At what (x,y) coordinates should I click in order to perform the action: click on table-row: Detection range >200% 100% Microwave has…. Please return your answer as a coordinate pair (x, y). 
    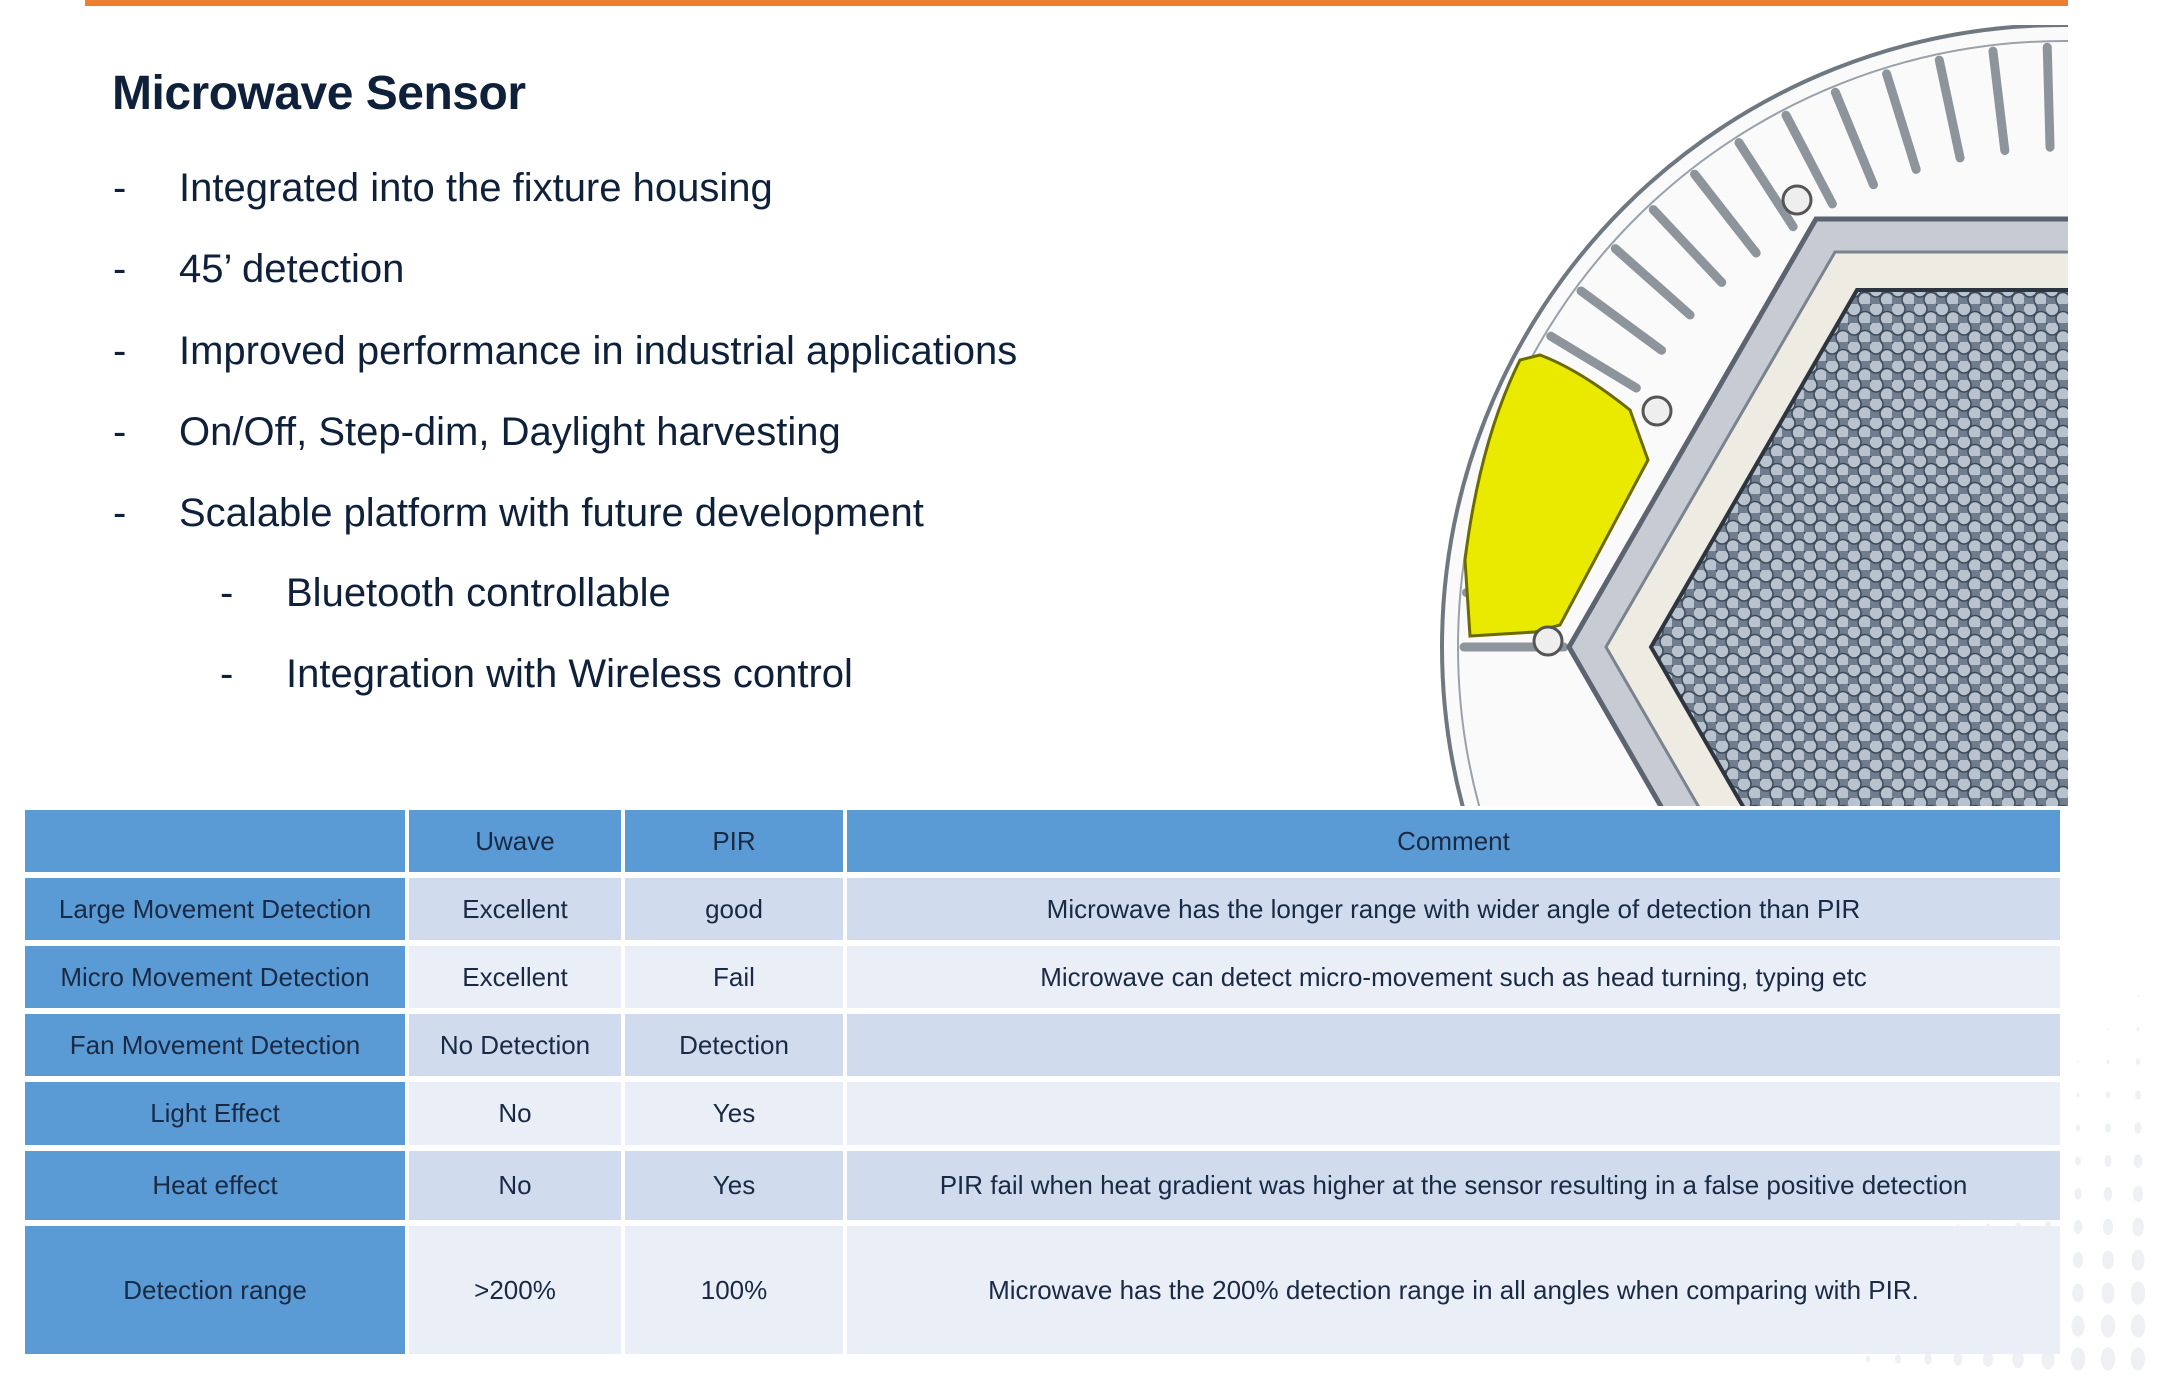
    Looking at the image, I should click on (1042, 1290).